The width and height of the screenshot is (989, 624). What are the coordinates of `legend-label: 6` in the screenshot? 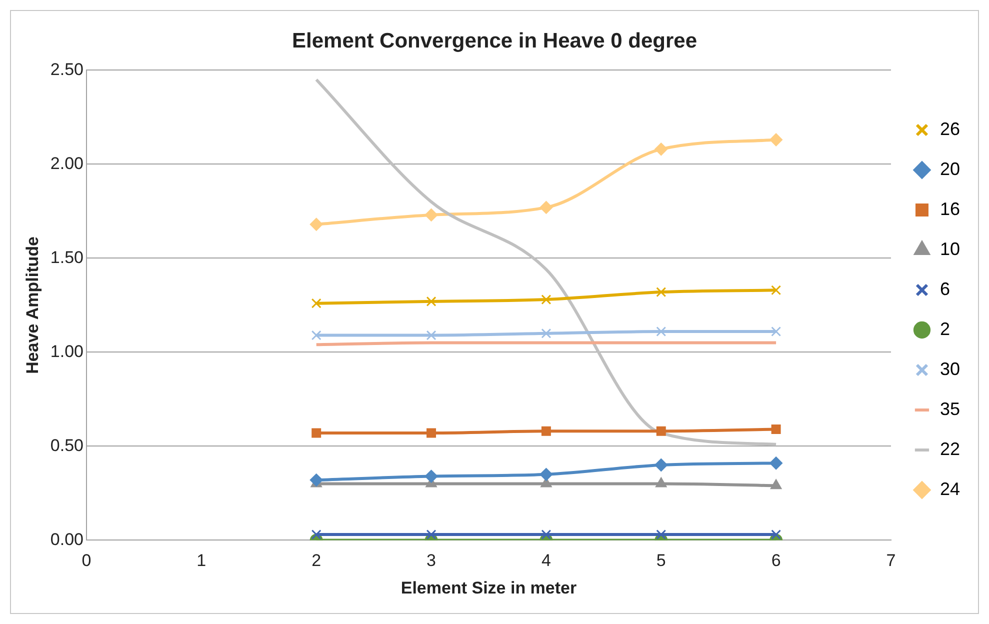 It's located at (945, 288).